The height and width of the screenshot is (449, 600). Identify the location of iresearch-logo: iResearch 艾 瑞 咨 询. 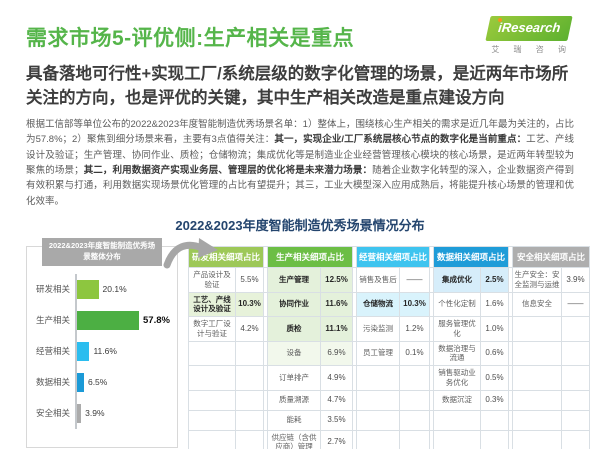
(528, 35).